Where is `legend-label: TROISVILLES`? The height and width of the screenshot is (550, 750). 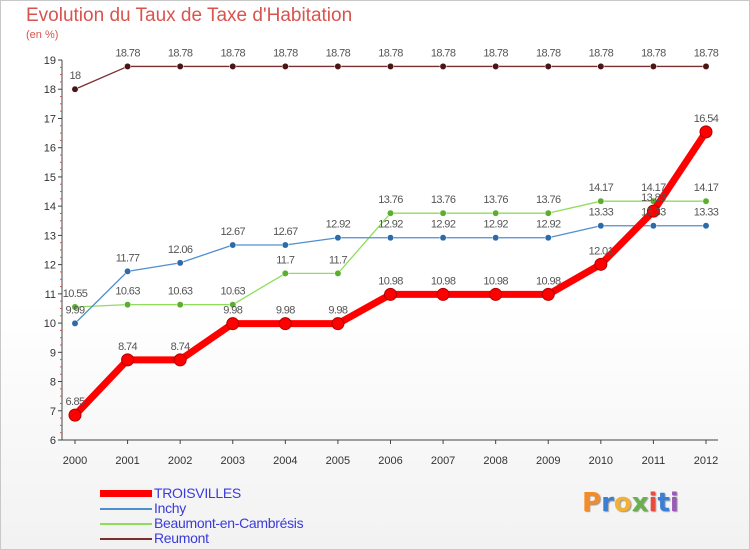 legend-label: TROISVILLES is located at coordinates (197, 493).